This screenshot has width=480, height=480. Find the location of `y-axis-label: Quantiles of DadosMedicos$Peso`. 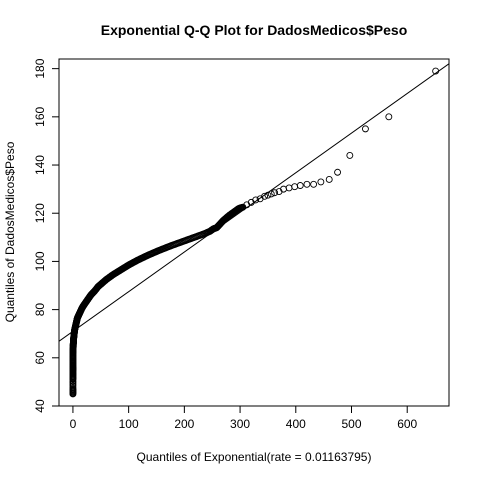

y-axis-label: Quantiles of DadosMedicos$Peso is located at coordinates (10, 231).